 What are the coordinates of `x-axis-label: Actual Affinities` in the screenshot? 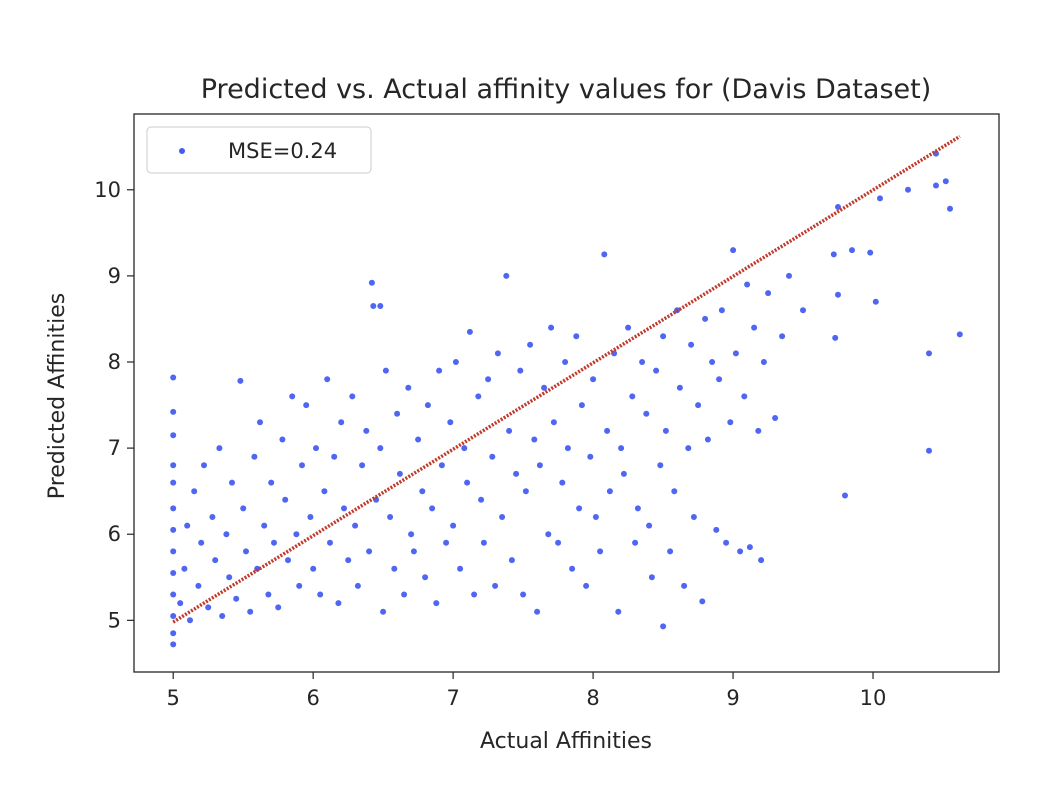 It's located at (566, 741).